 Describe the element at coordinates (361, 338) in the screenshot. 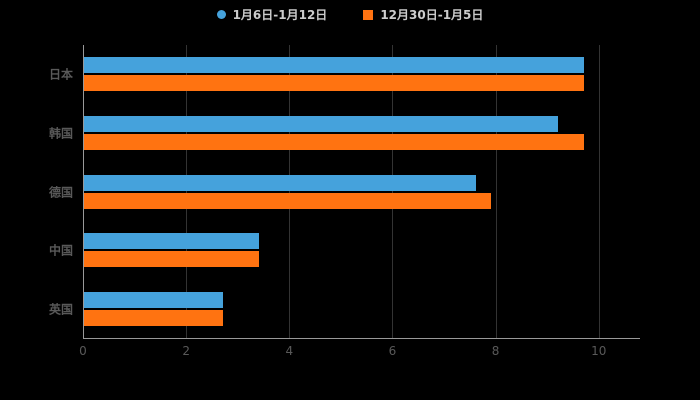

I see `x-axis-line` at that location.